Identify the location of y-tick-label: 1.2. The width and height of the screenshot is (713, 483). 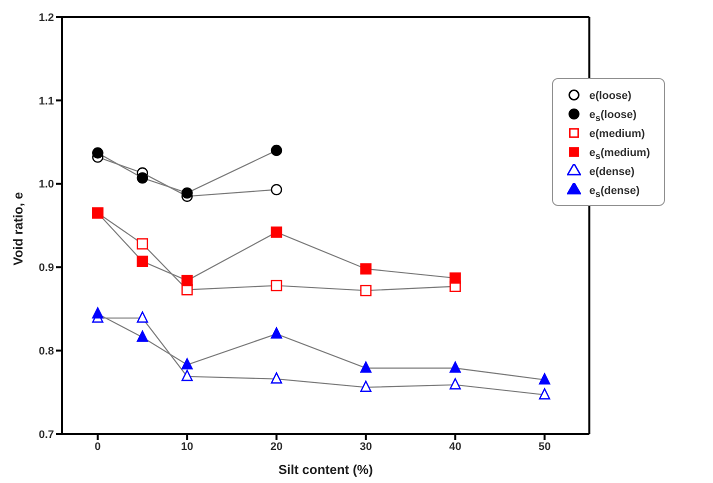
(46, 18).